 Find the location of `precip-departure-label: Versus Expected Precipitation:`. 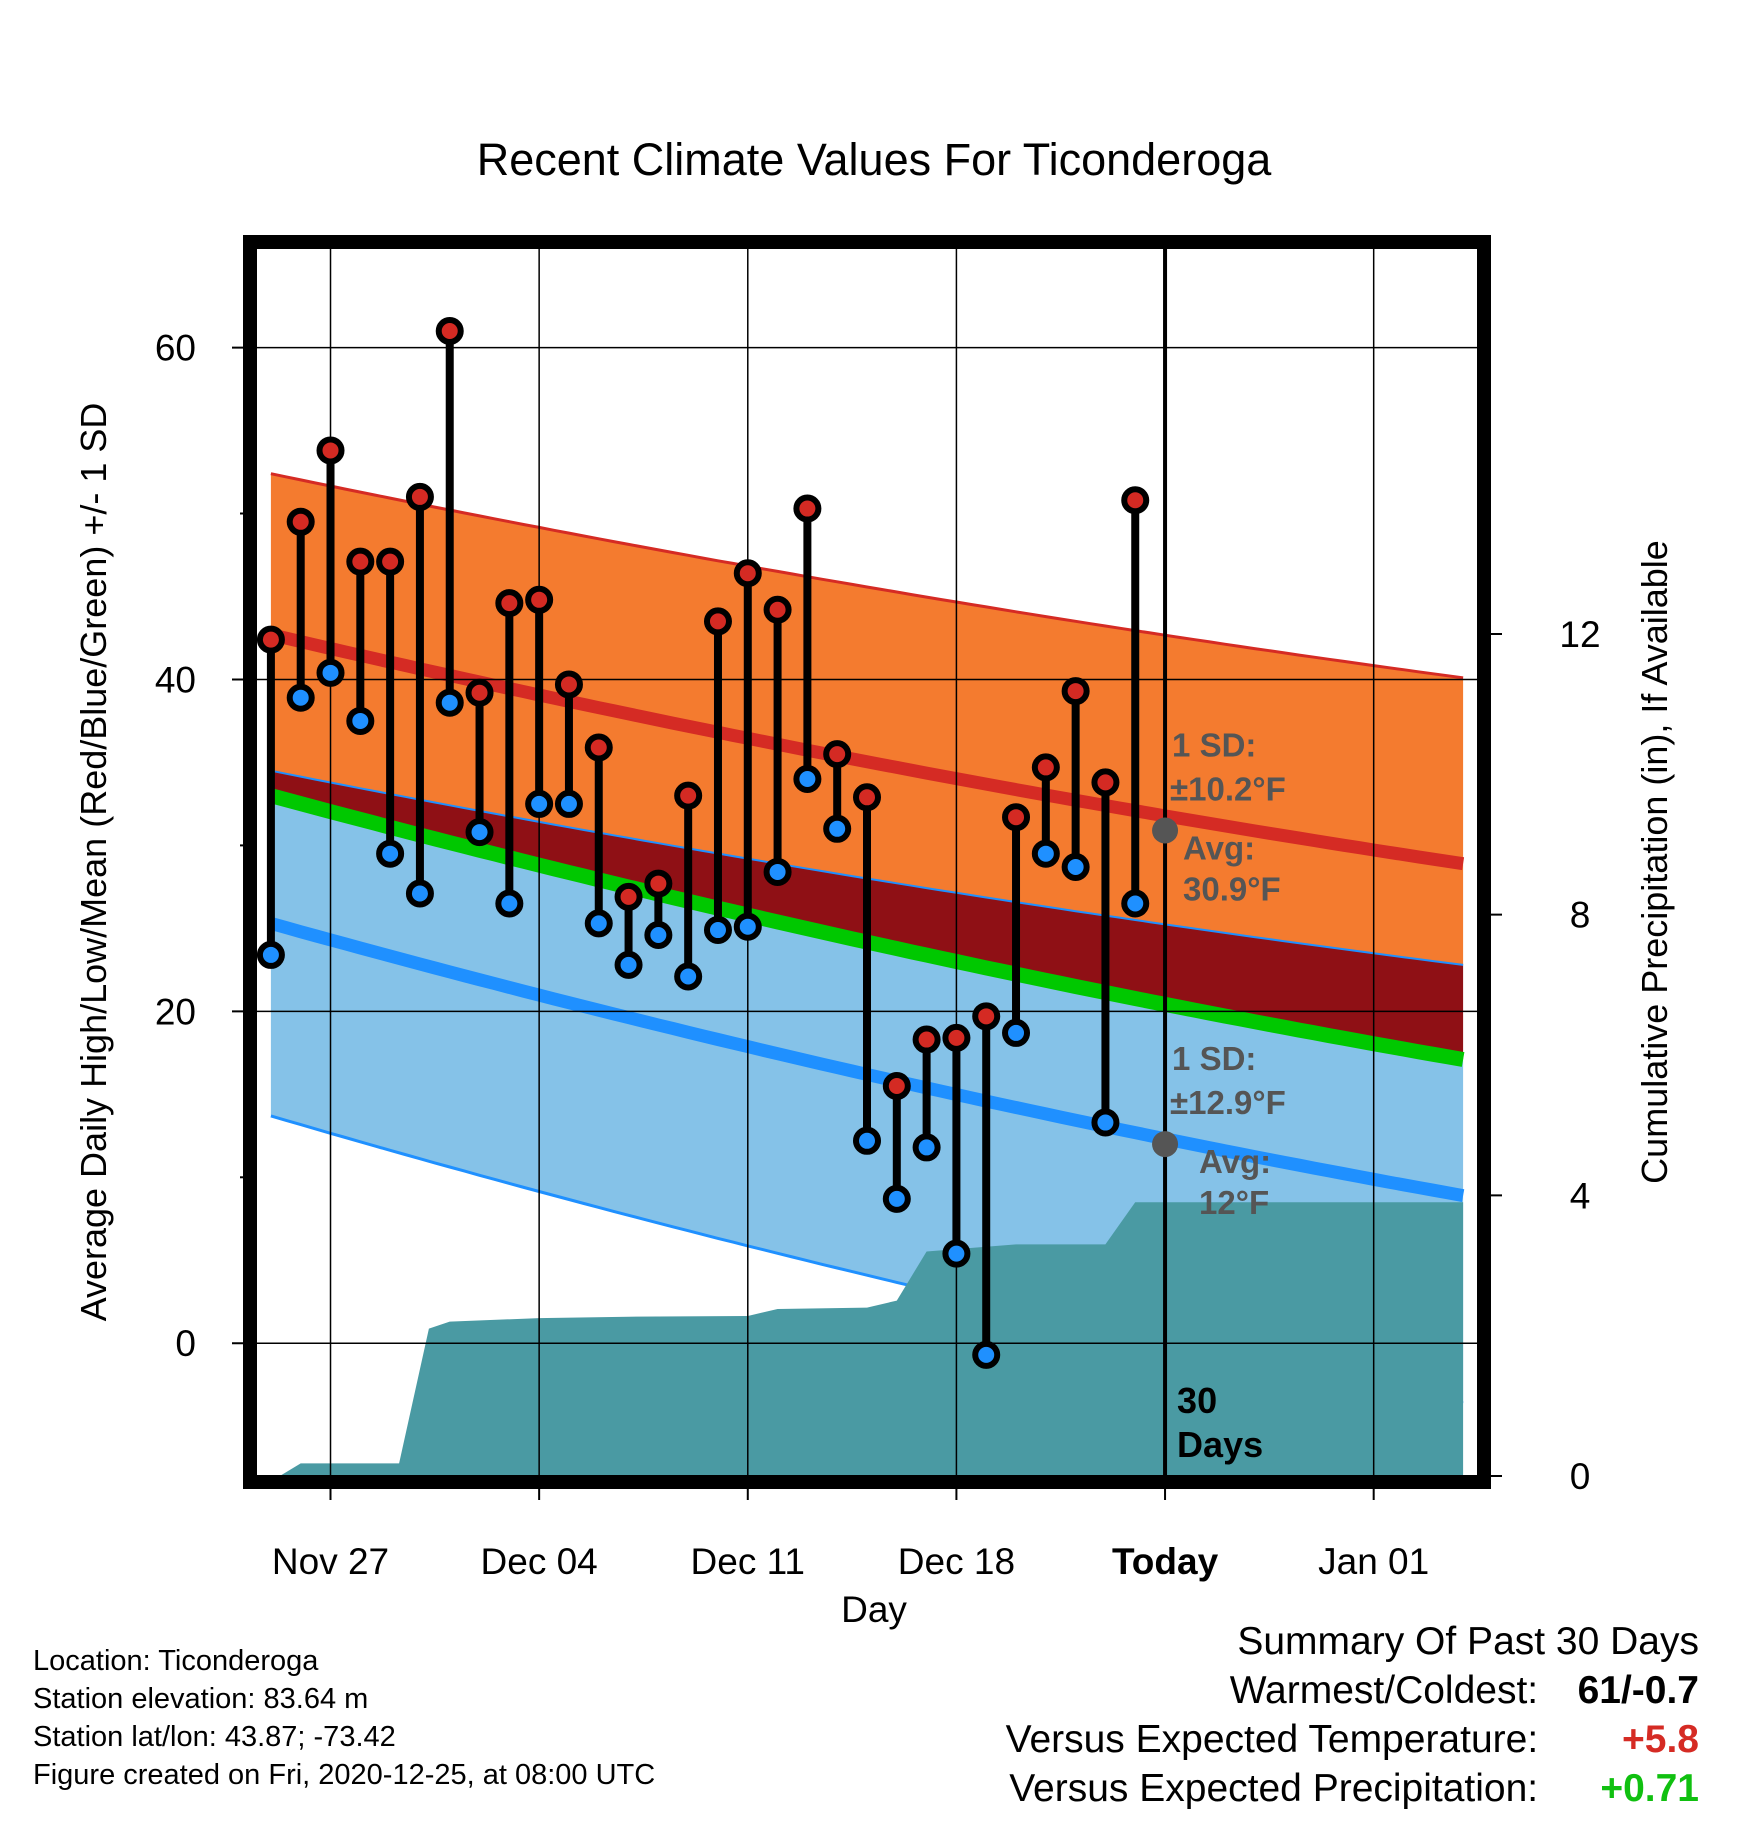

precip-departure-label: Versus Expected Precipitation: is located at coordinates (1274, 1788).